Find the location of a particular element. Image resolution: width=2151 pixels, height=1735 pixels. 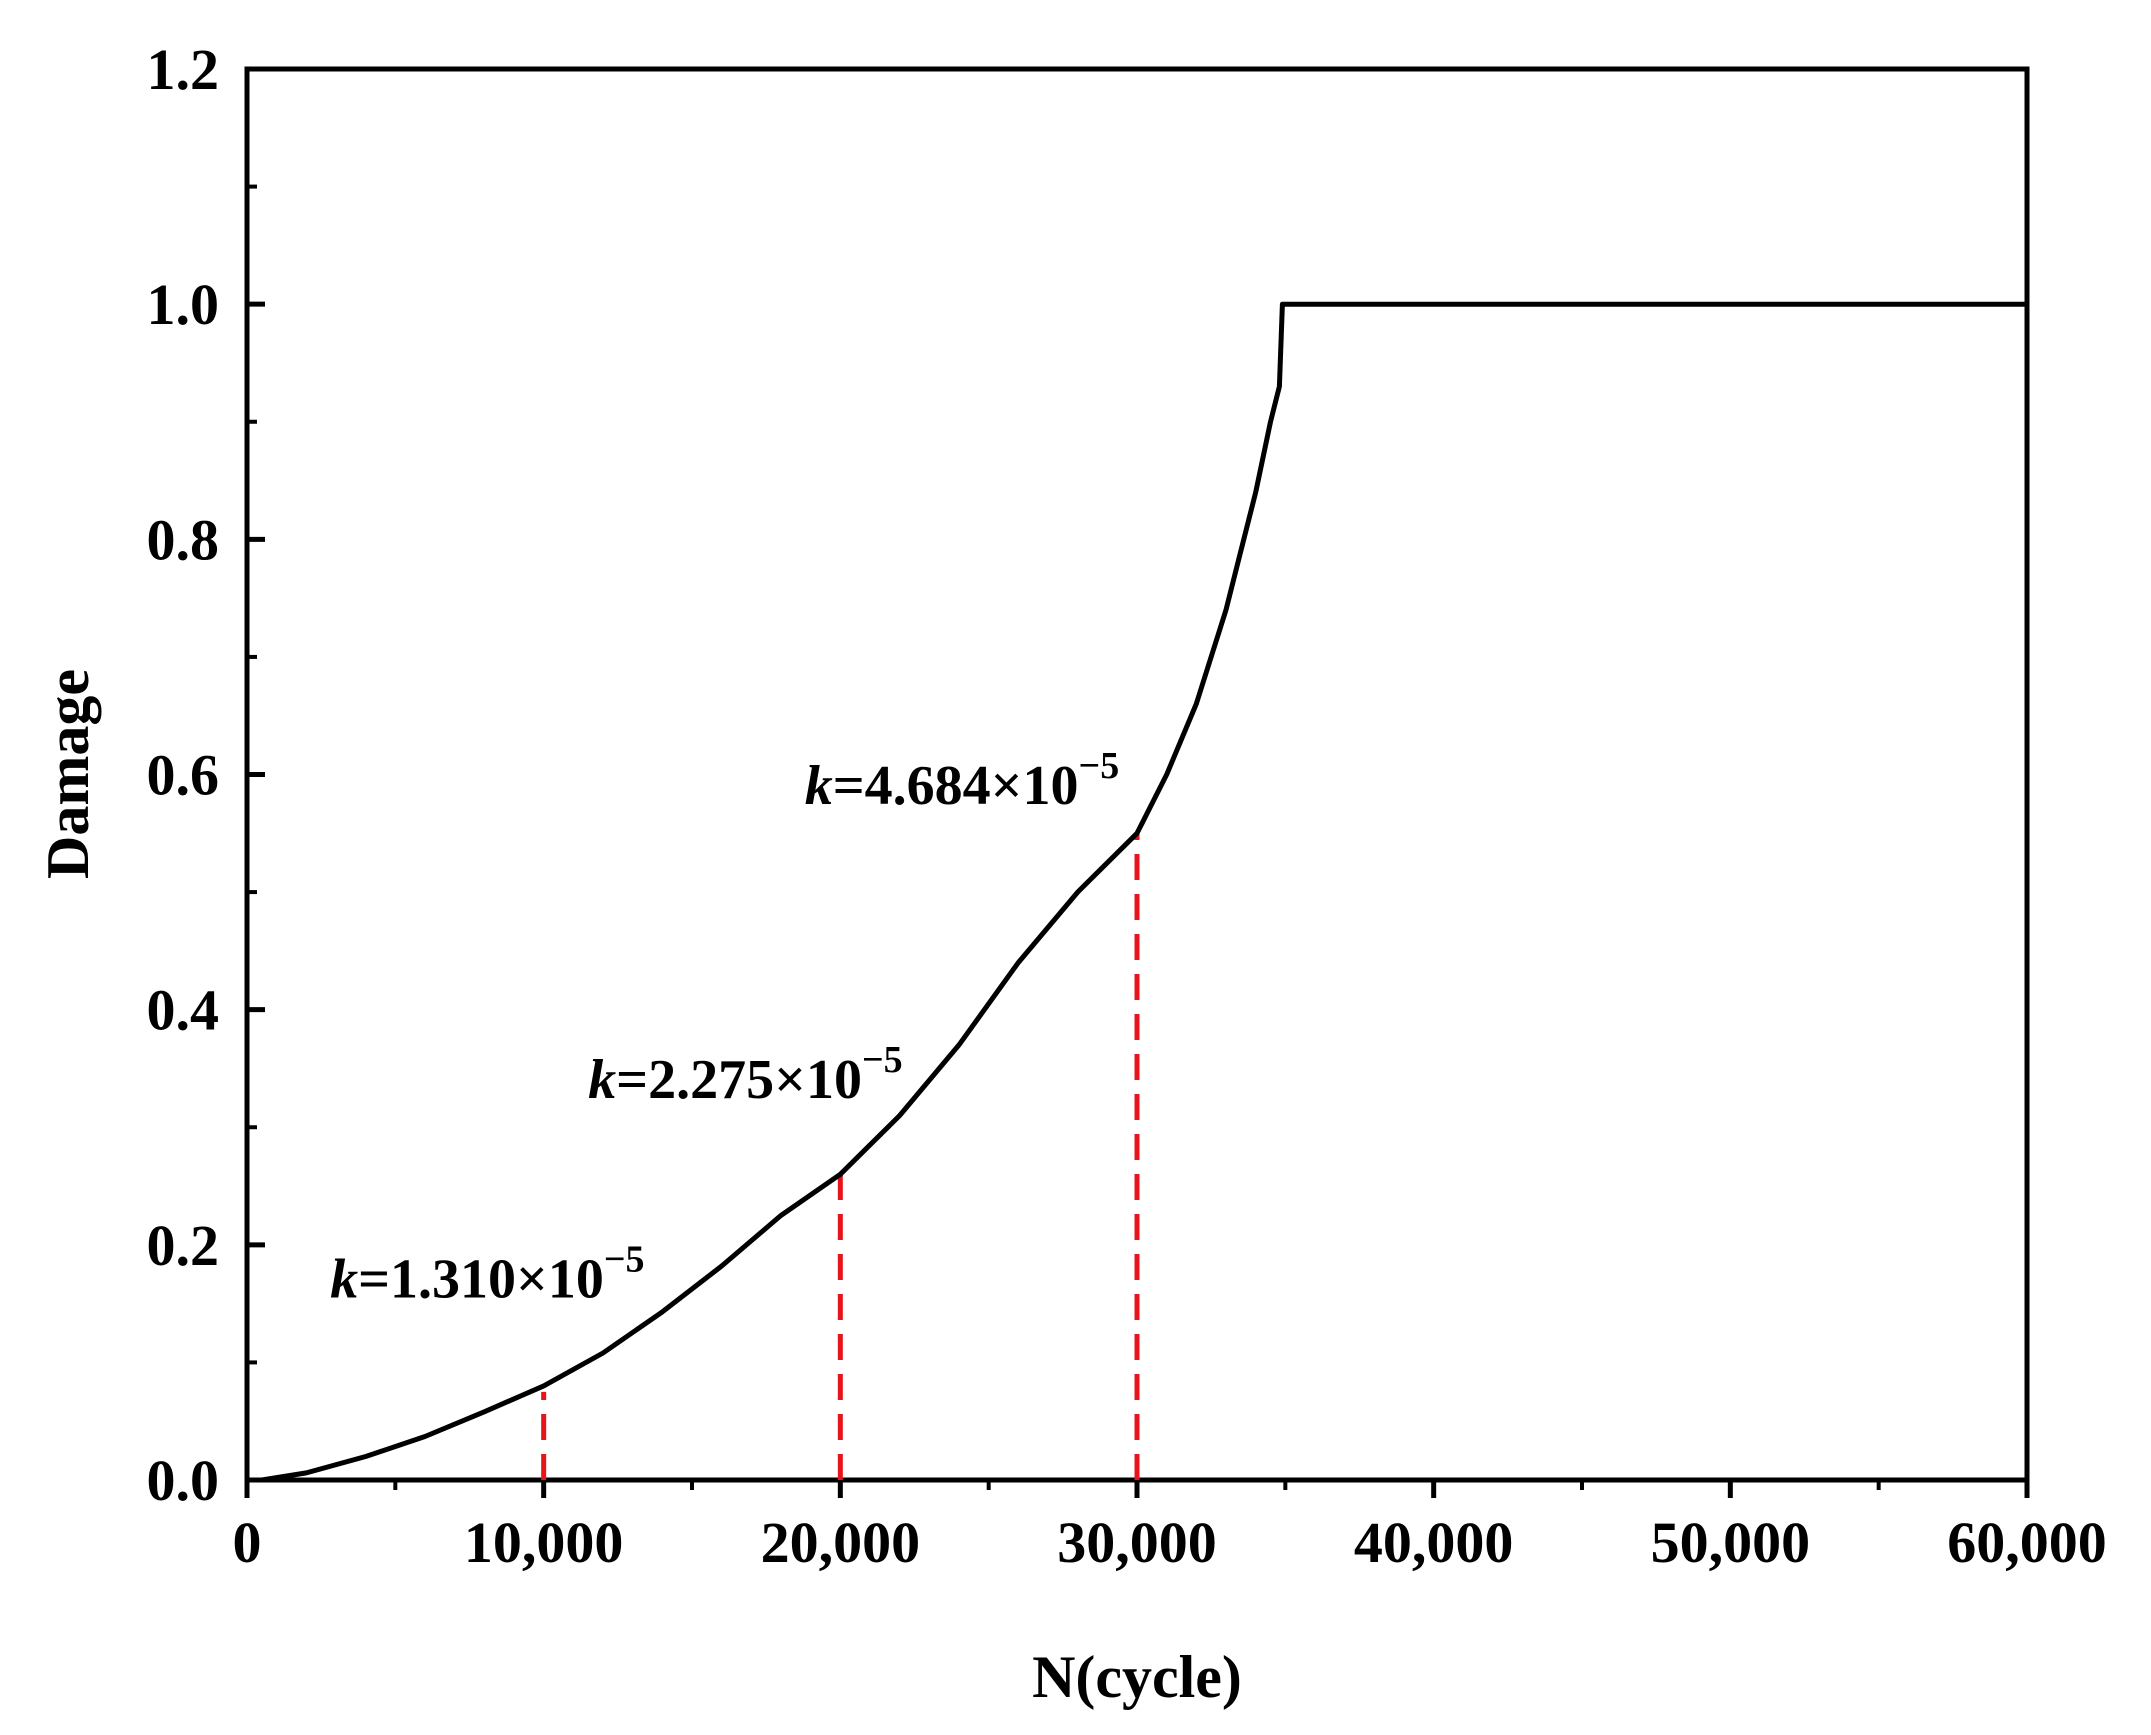

x-axis-ticks: 0 10,000 20,000 30,000 40,000 50,000 60,000 is located at coordinates (1170, 1527).